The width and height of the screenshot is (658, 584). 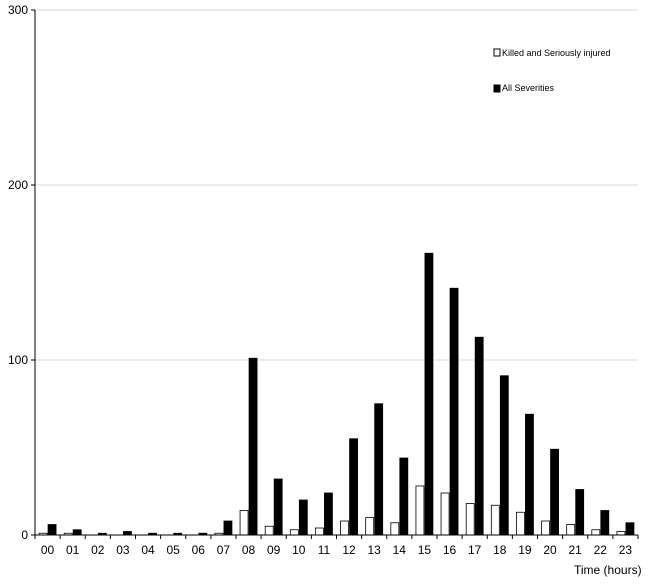 What do you see at coordinates (249, 550) in the screenshot?
I see `x-tick-label: 08` at bounding box center [249, 550].